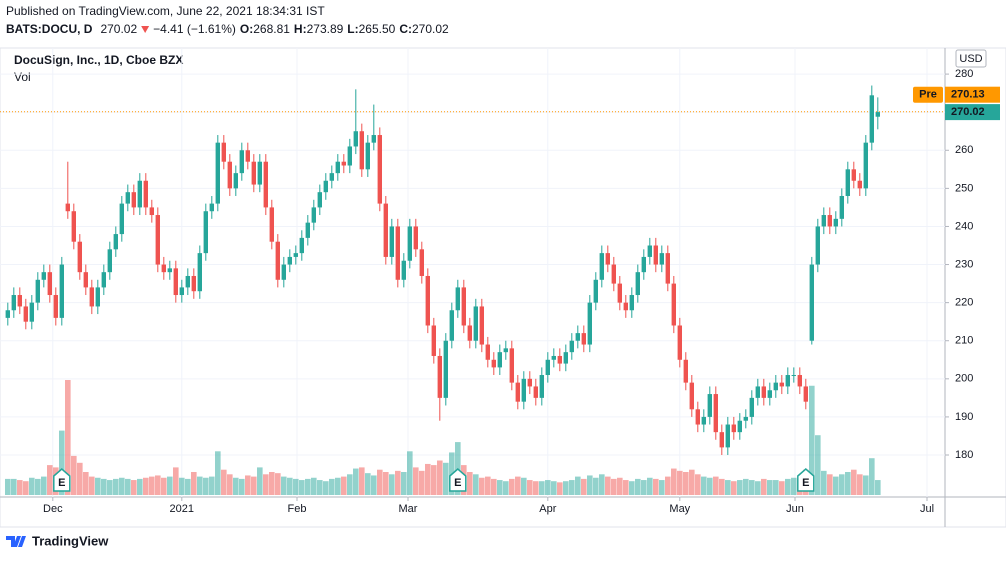 Image resolution: width=1006 pixels, height=565 pixels. Describe the element at coordinates (927, 509) in the screenshot. I see `x-tick-label: Jul` at that location.